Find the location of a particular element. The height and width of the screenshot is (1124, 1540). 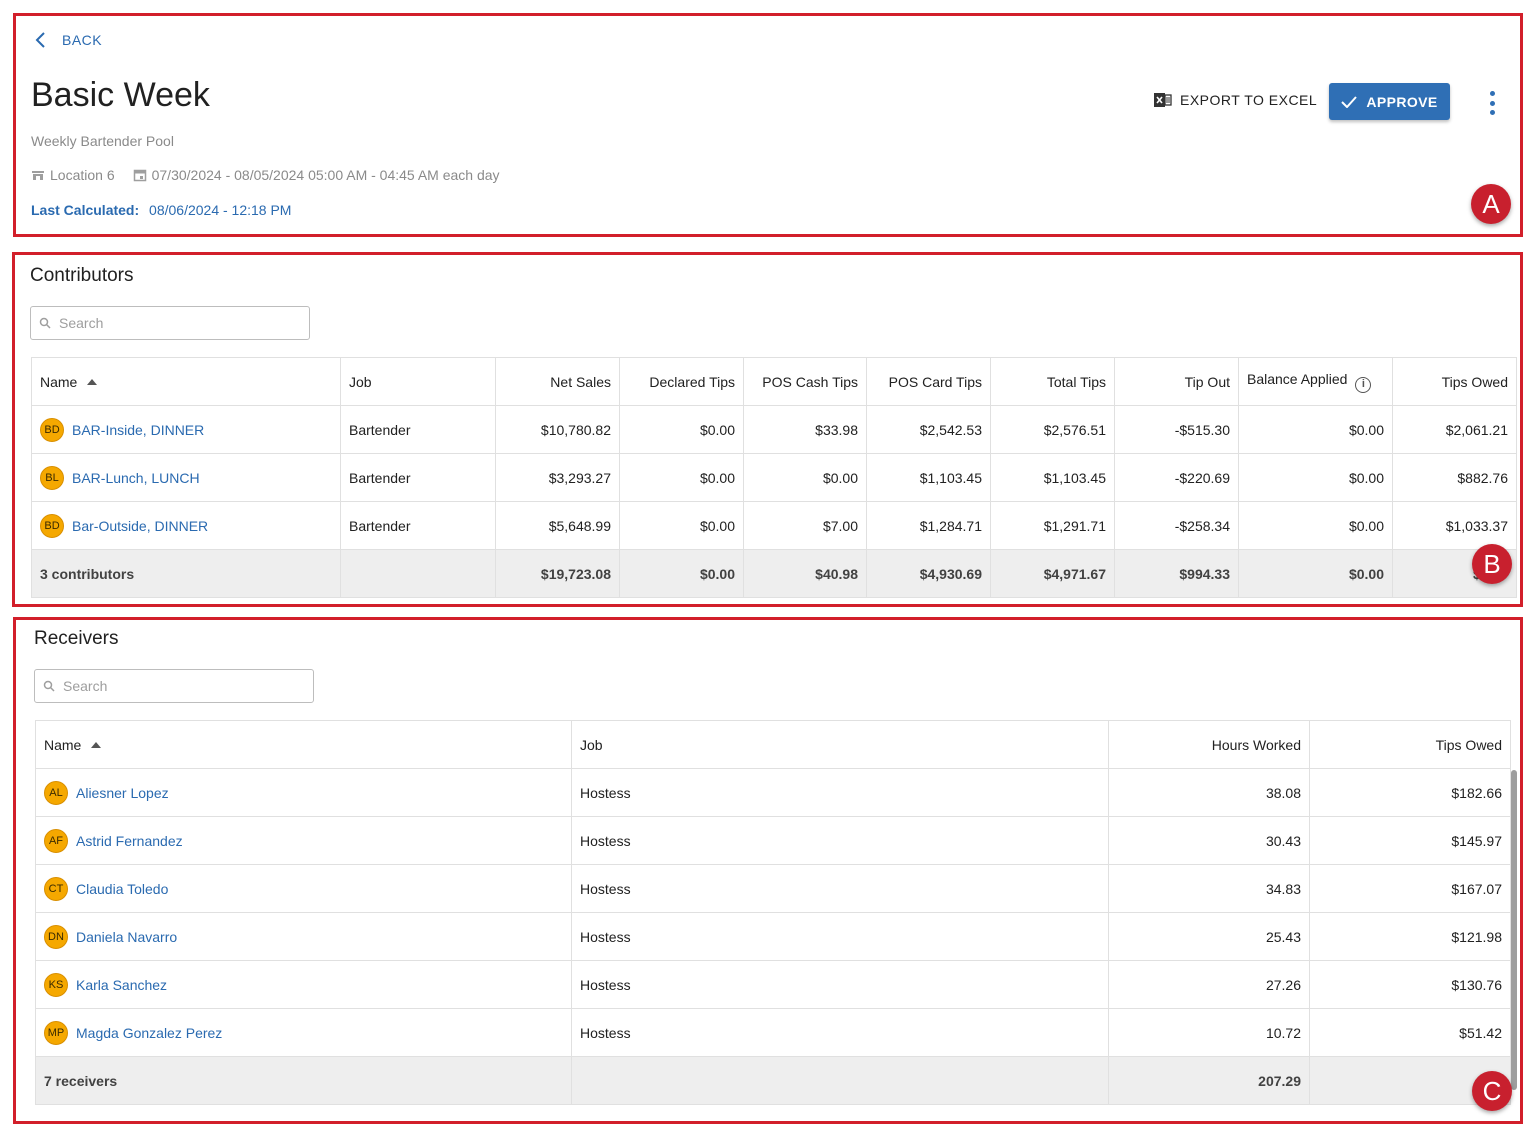

name-cell: BL BAR-Lunch, LUNCH is located at coordinates (186, 477).